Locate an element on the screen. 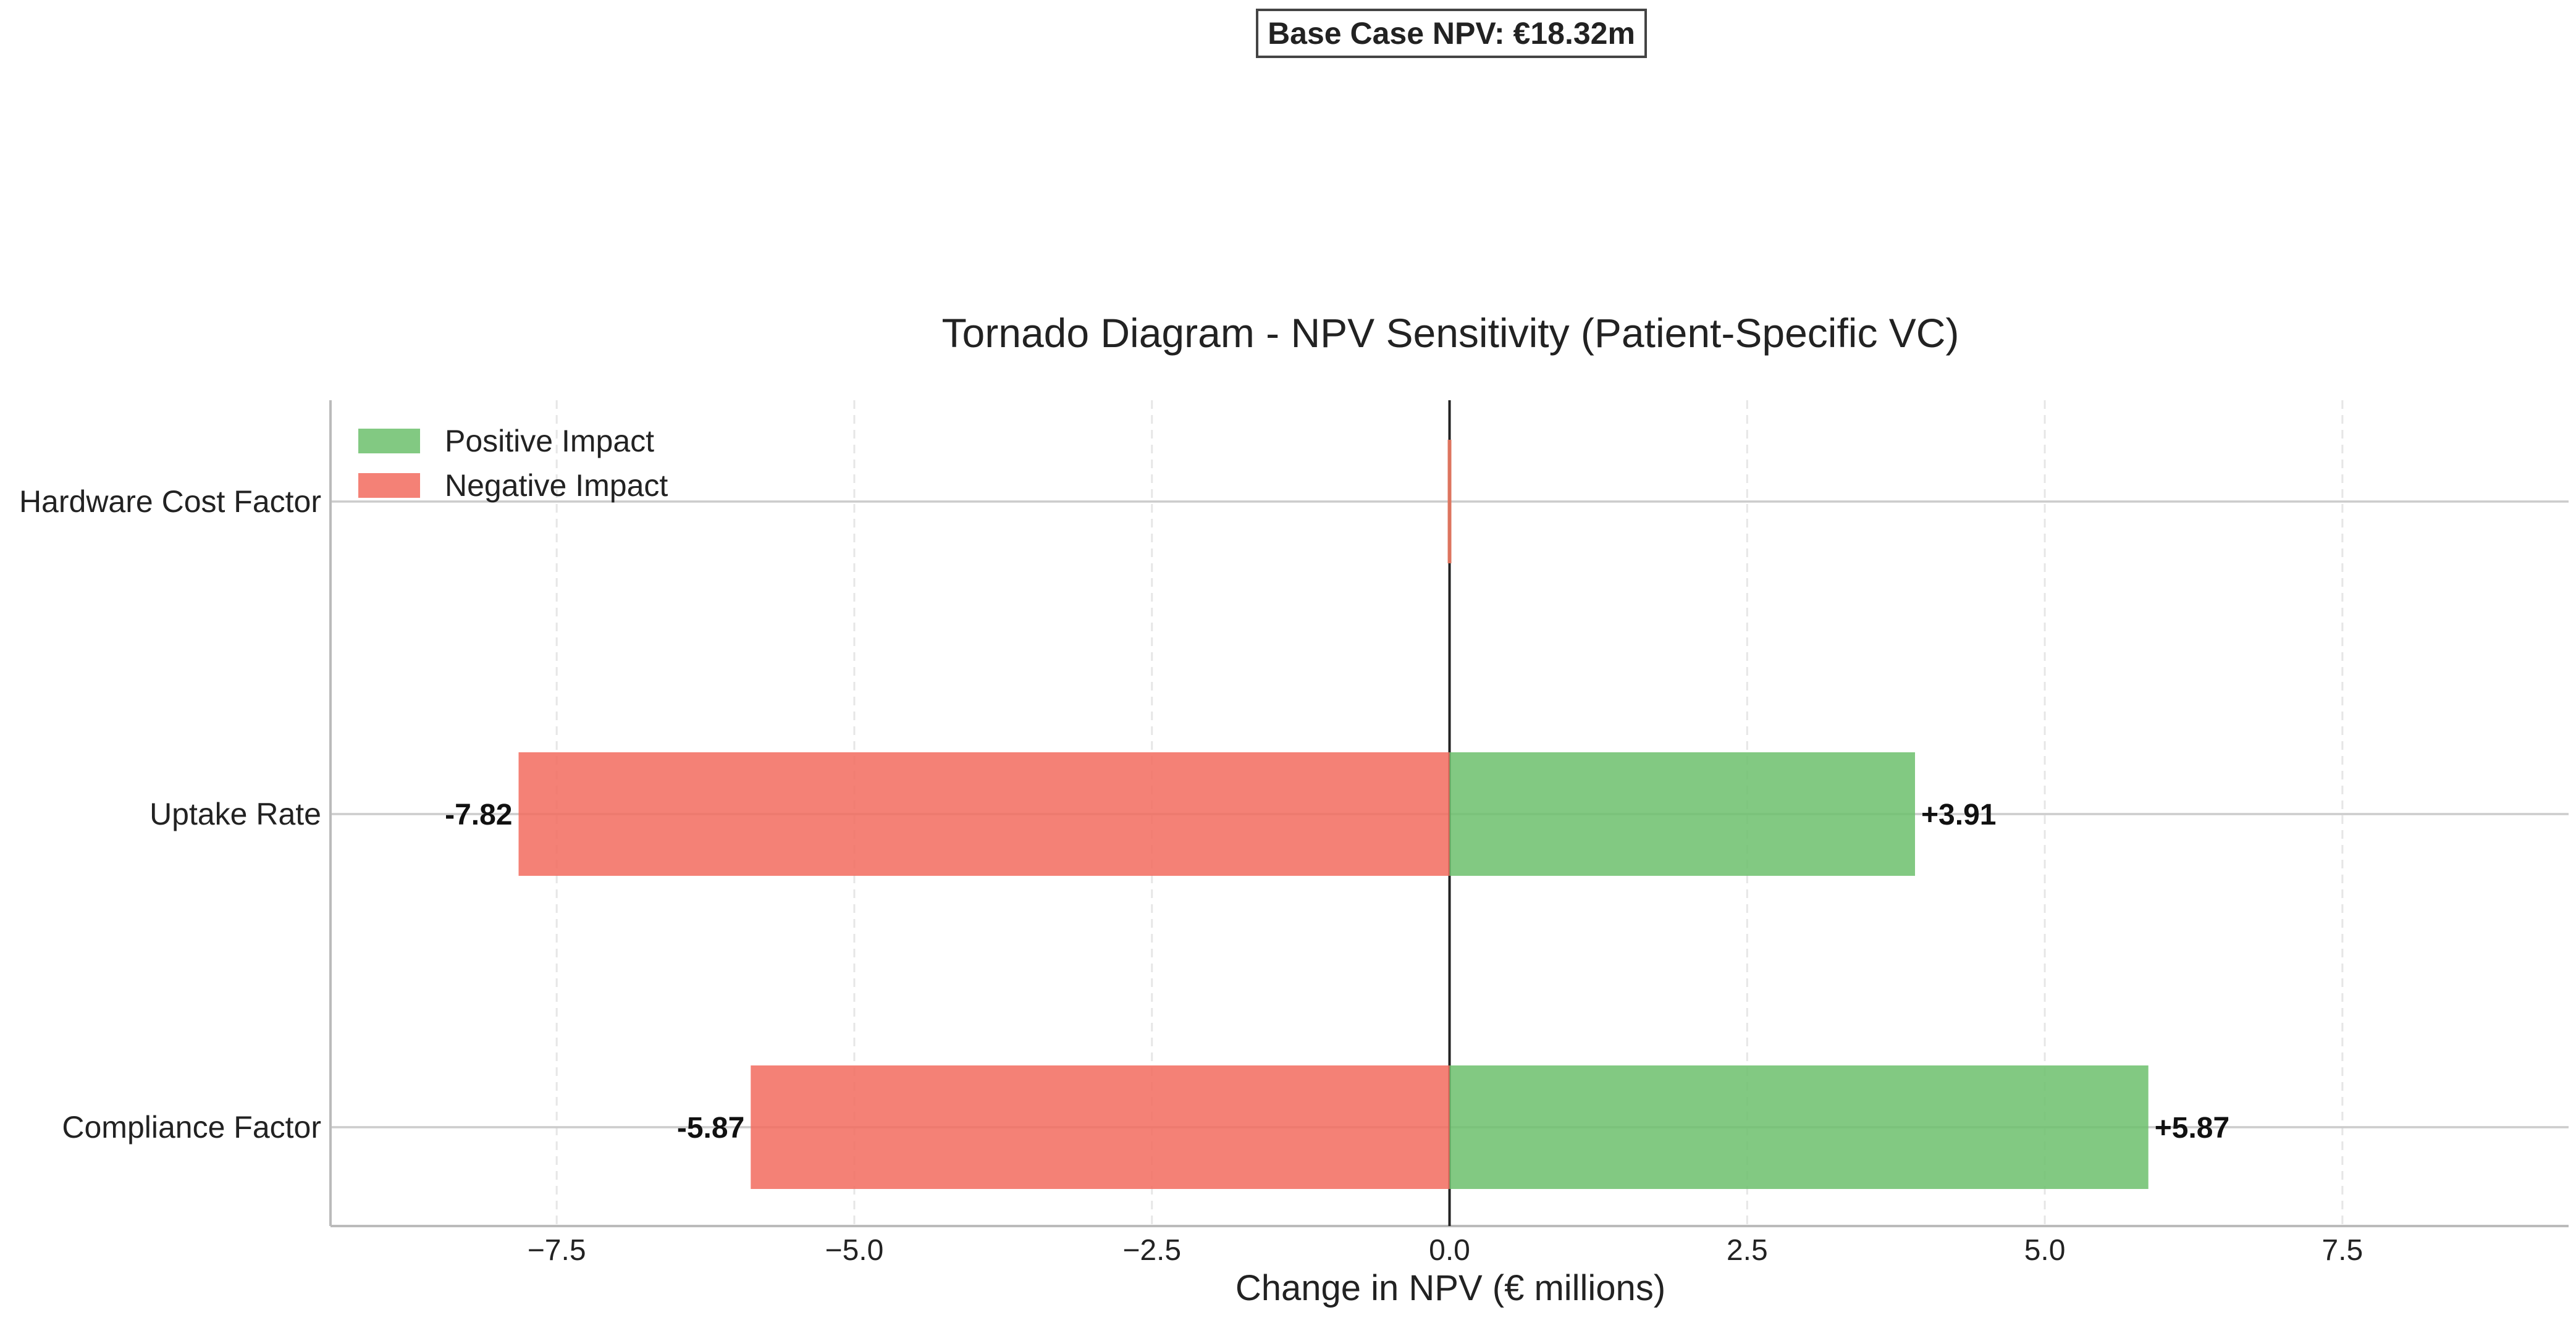 The image size is (2576, 1323). base-case-npv-box: Base Case NPV: €18.32m is located at coordinates (1451, 33).